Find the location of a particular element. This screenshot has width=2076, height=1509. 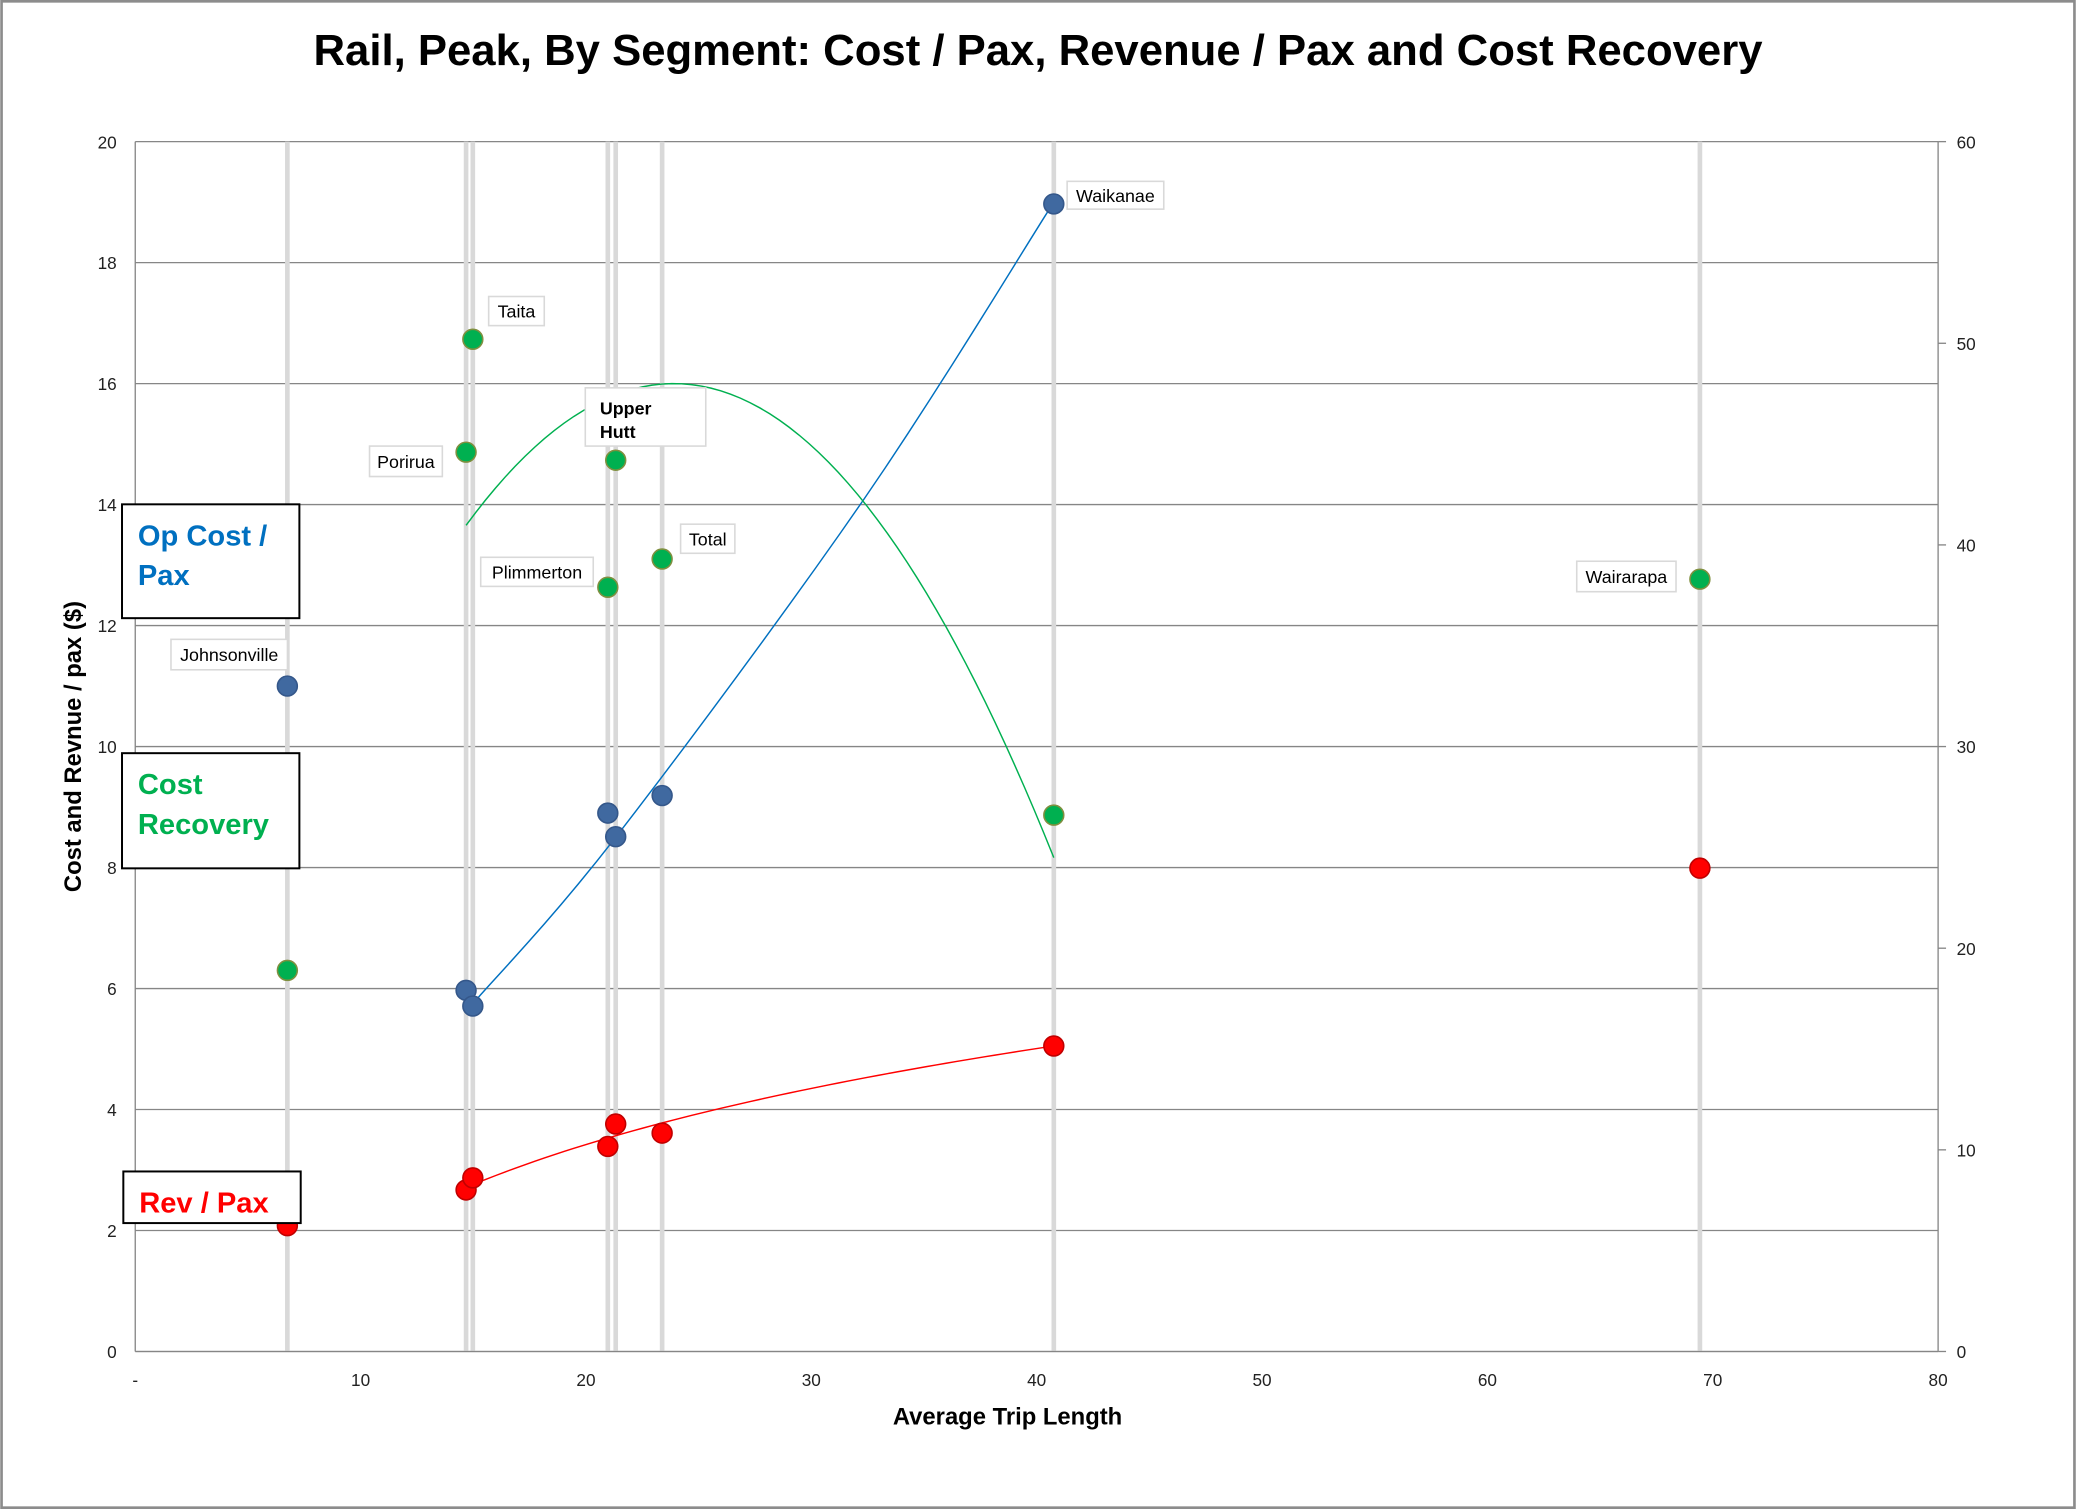

y2-tick-label: 0 is located at coordinates (1962, 1352).